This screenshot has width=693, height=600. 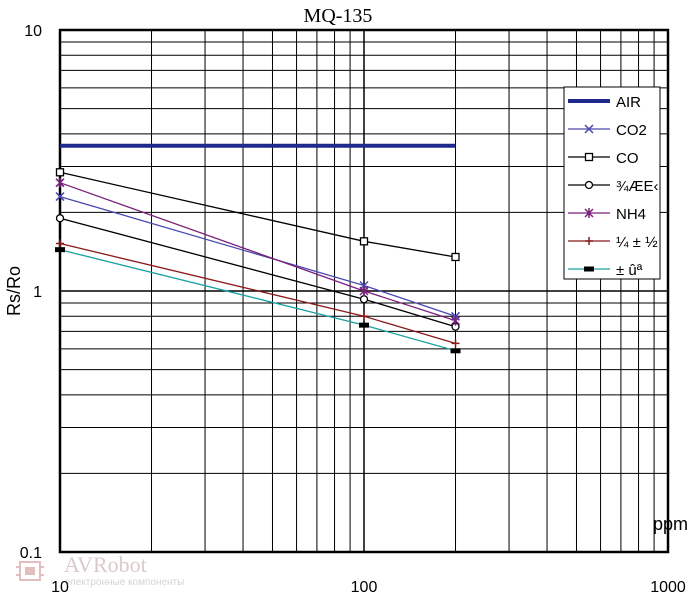 I want to click on y-tick-label: 0.1, so click(x=31, y=553).